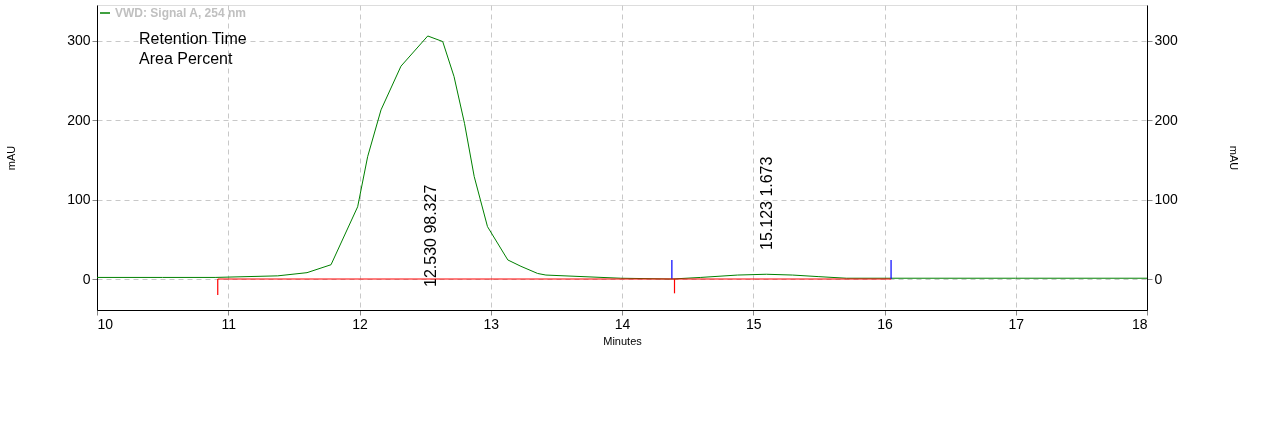 The image size is (1275, 431). What do you see at coordinates (79, 119) in the screenshot?
I see `y-tick-label: 200` at bounding box center [79, 119].